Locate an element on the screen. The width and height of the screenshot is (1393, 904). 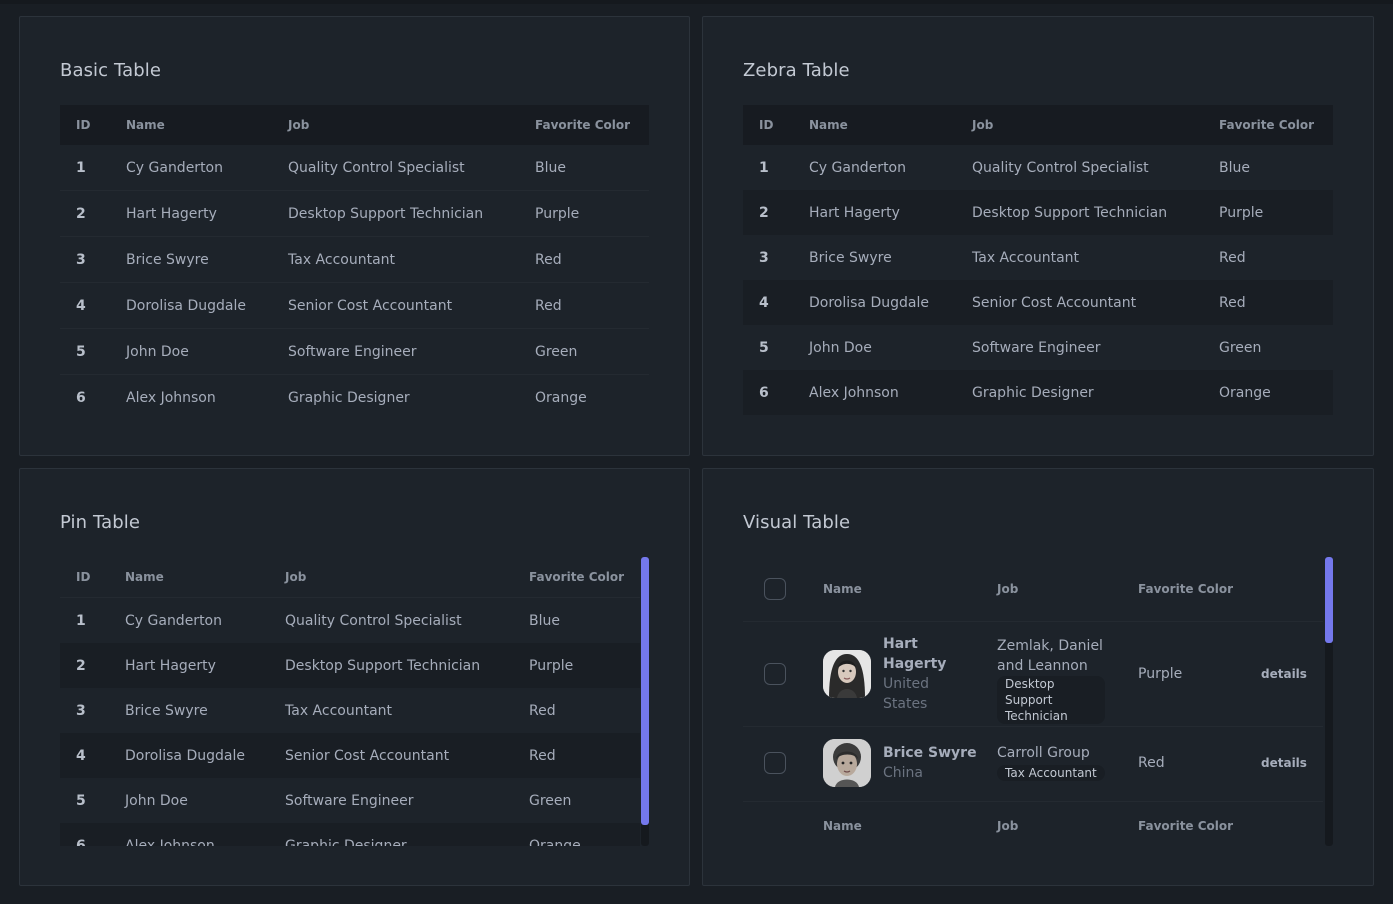
job-badge: Tax Accountant is located at coordinates (1051, 773).